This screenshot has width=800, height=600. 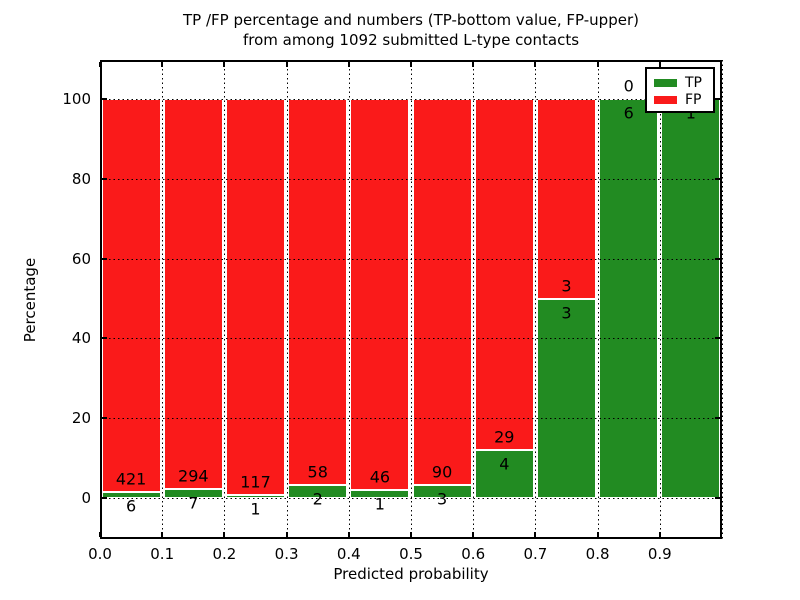 I want to click on fp-count-label: 90, so click(x=442, y=472).